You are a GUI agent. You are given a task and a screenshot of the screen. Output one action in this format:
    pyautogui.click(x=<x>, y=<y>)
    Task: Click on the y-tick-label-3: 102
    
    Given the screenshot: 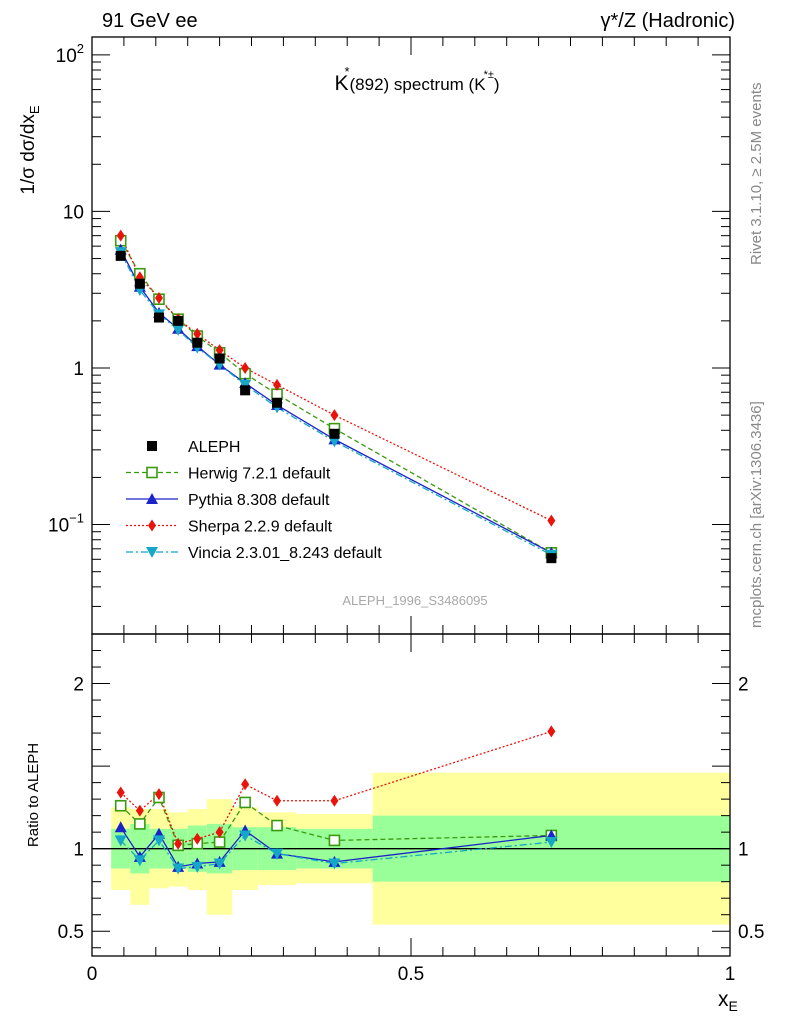 What is the action you would take?
    pyautogui.click(x=70, y=54)
    